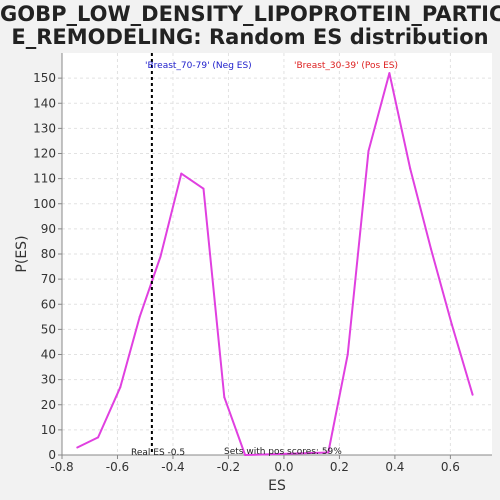 This screenshot has height=500, width=500. I want to click on y-tick-label: 50, so click(48, 329).